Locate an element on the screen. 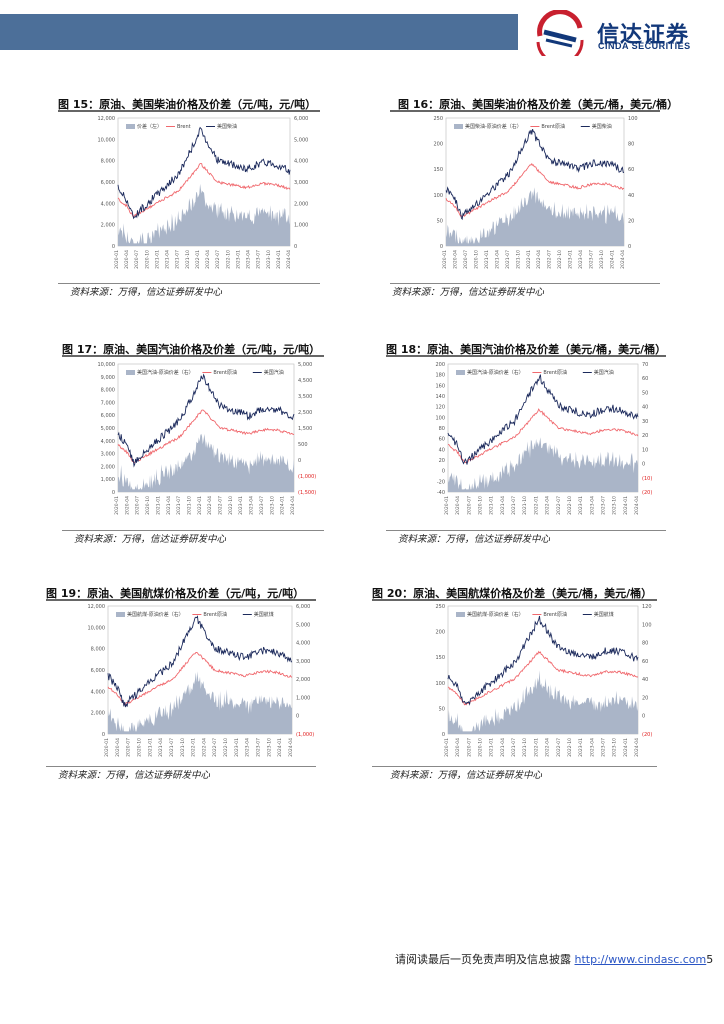  right-tick-label: 120 is located at coordinates (647, 607).